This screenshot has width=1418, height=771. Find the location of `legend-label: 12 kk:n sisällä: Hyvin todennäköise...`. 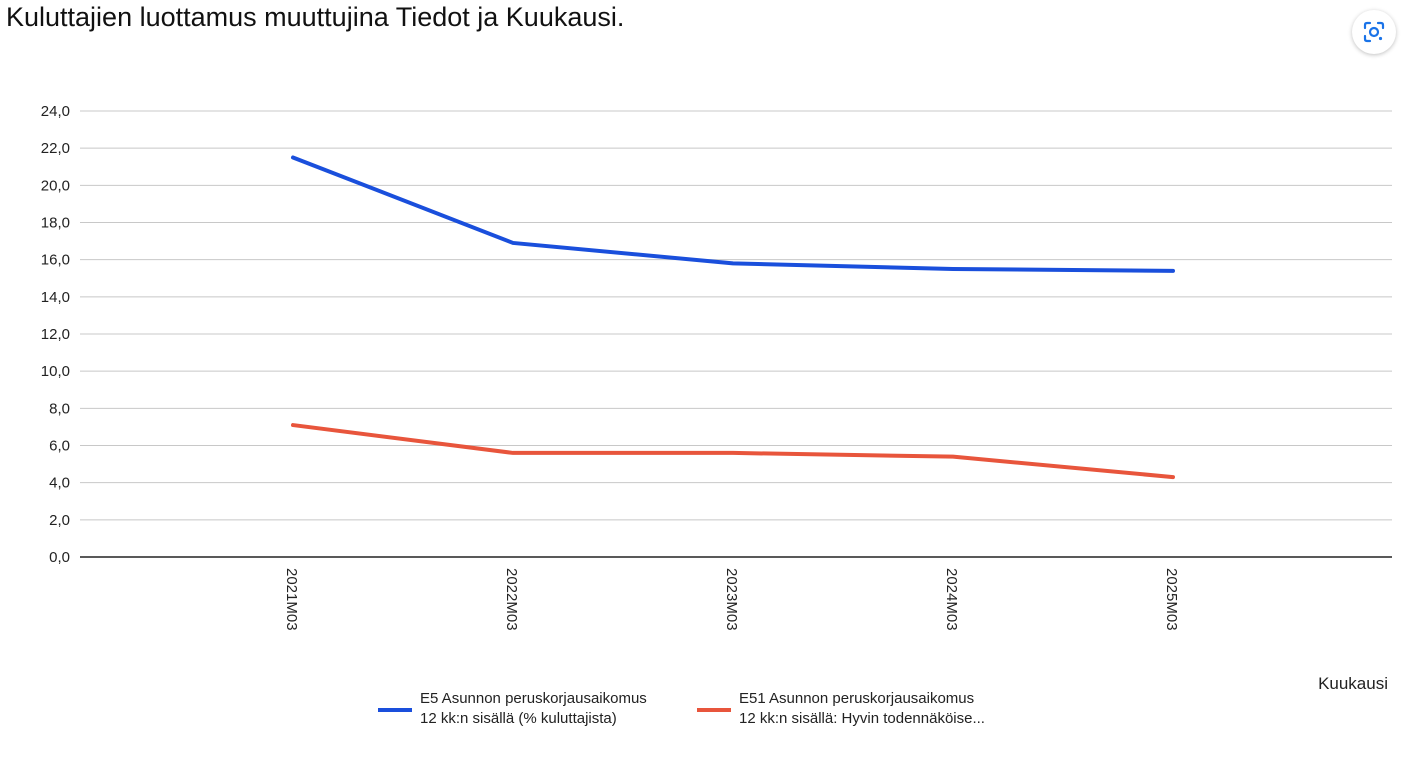

legend-label: 12 kk:n sisällä: Hyvin todennäköise... is located at coordinates (862, 718).